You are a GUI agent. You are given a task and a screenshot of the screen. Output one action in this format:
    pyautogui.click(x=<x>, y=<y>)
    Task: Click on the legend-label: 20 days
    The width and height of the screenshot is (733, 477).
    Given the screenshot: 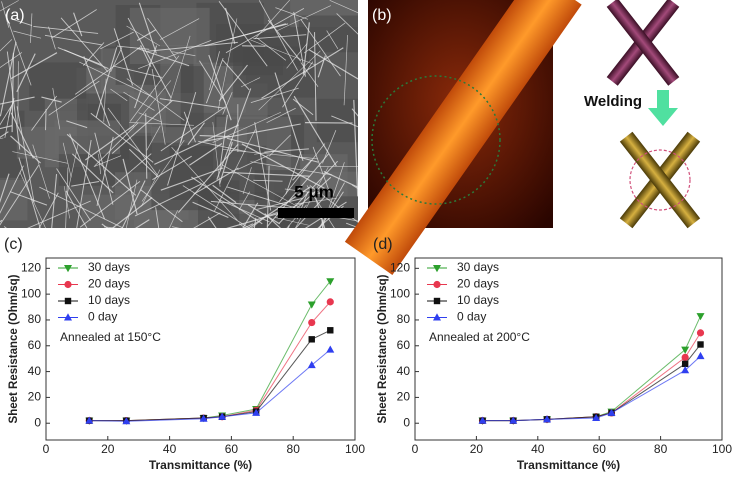 What is the action you would take?
    pyautogui.click(x=109, y=284)
    